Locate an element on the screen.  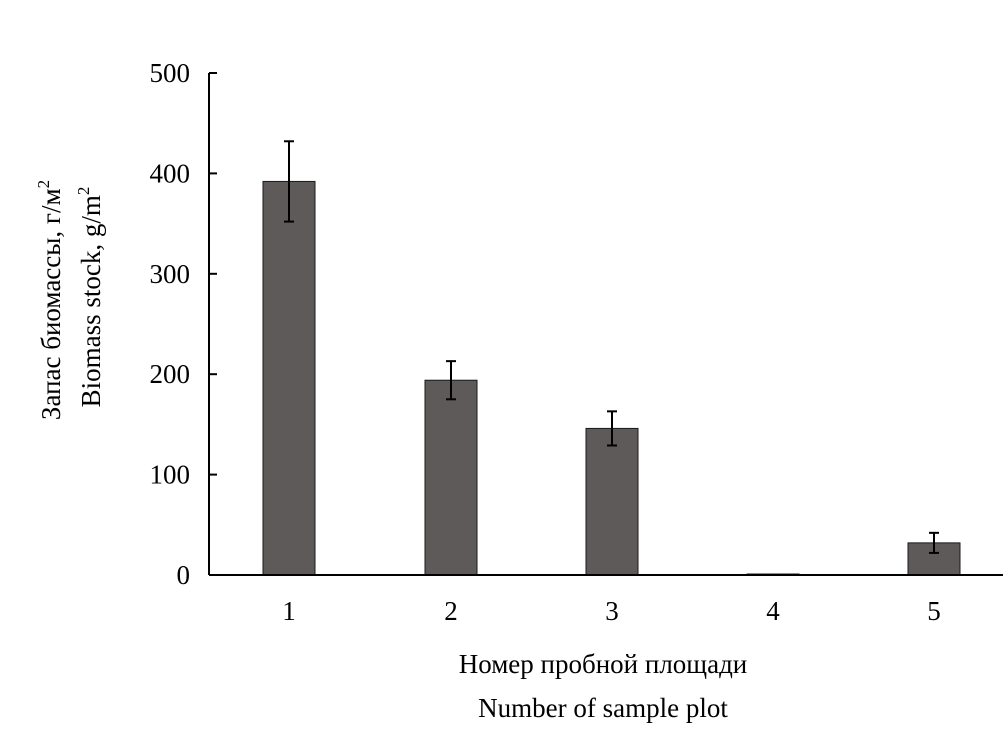
y-ticks-layer: 0 100 200 300 400 500 is located at coordinates (183, 324).